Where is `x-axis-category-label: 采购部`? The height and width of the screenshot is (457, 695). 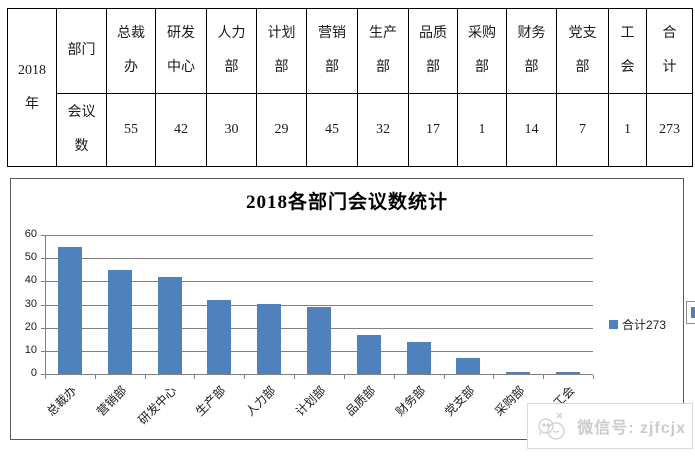
x-axis-category-label: 采购部 is located at coordinates (509, 401).